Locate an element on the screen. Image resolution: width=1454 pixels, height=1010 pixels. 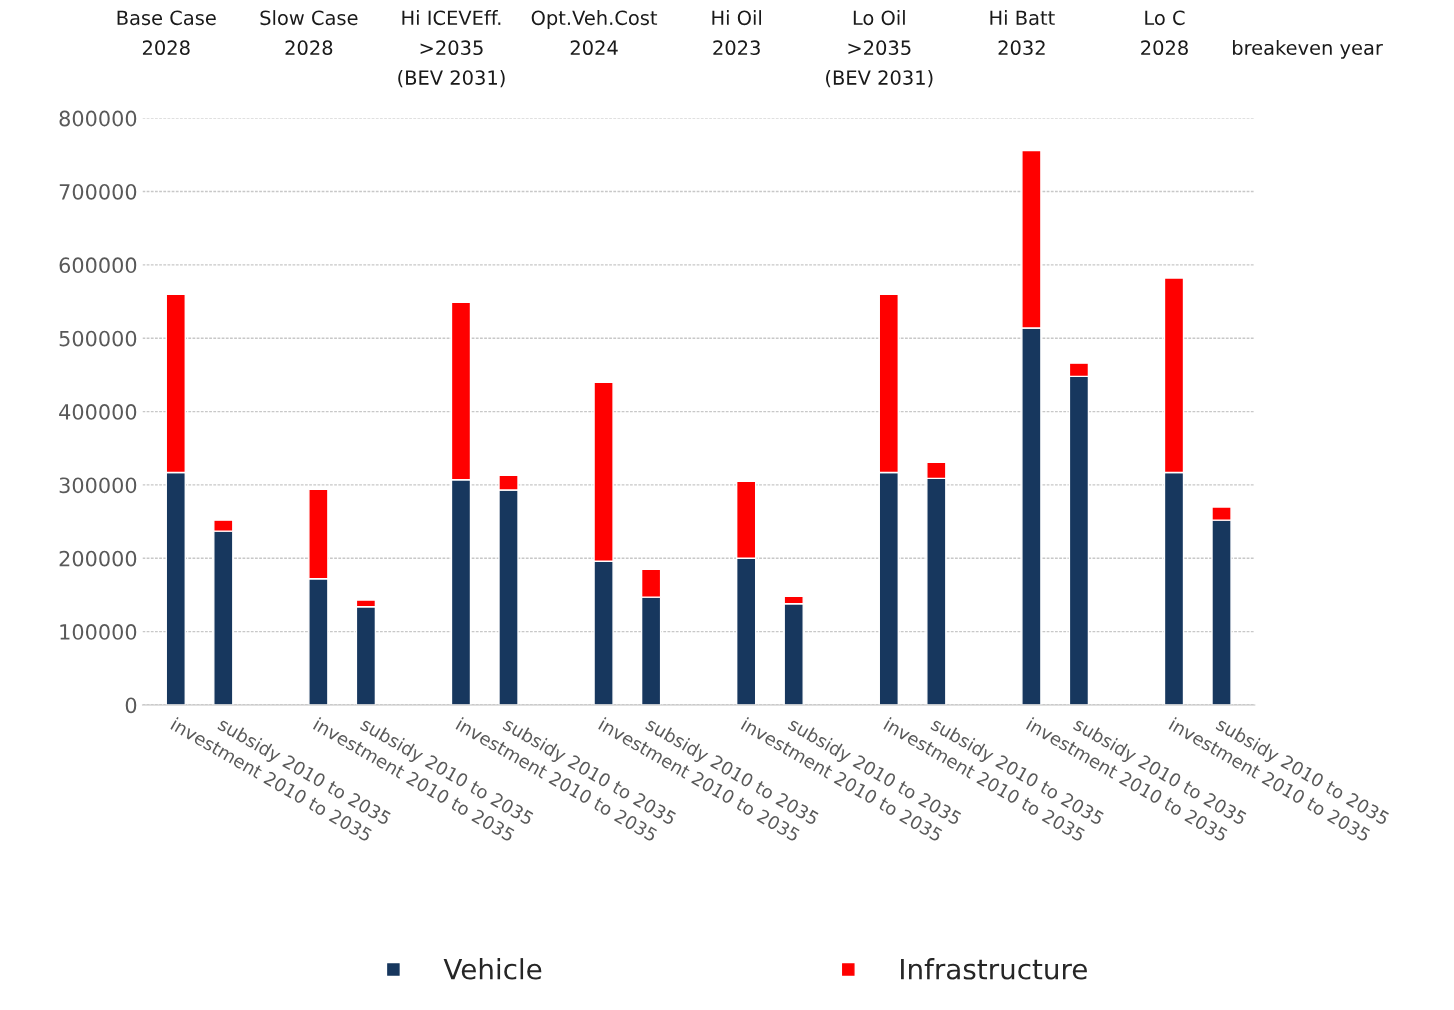
y-tick-label: 0 is located at coordinates (131, 705).